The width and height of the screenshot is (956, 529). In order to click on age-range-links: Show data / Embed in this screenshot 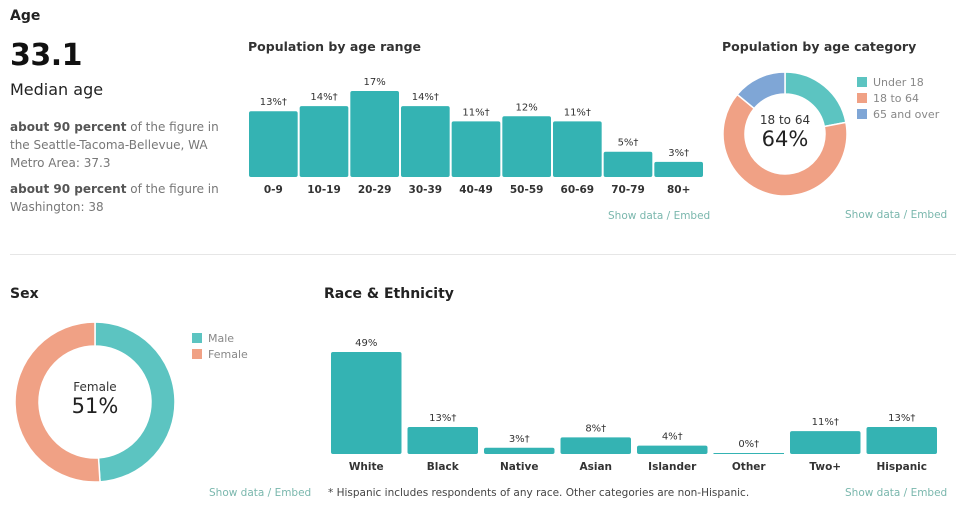, I will do `click(659, 216)`.